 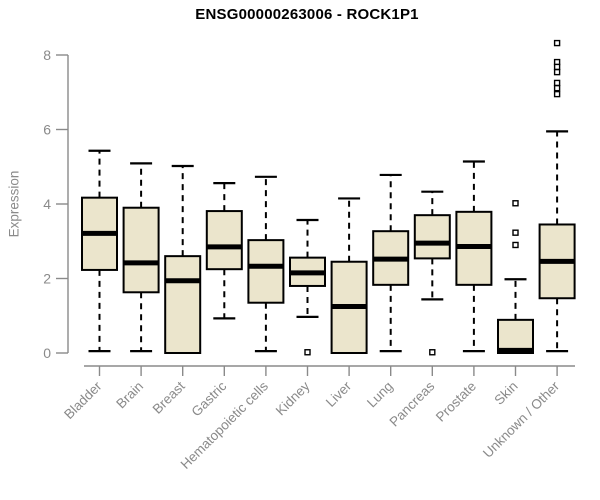 I want to click on boxplot-kidney, so click(x=307, y=287).